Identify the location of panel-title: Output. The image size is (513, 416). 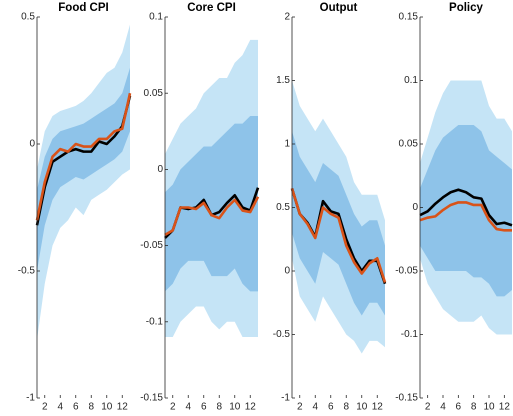
(339, 8).